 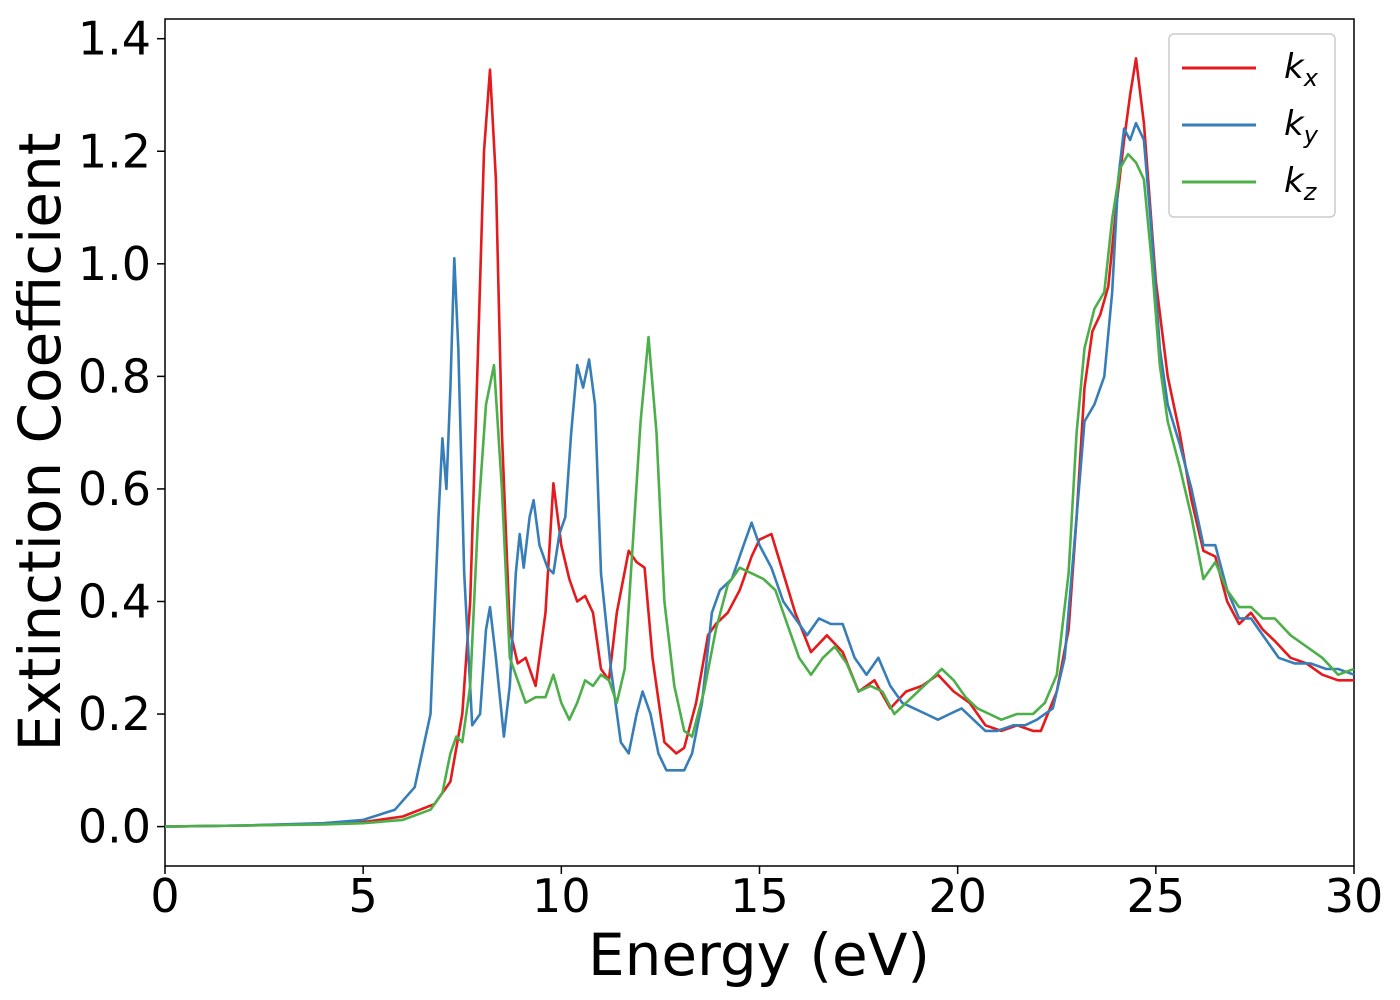 What do you see at coordinates (114, 376) in the screenshot?
I see `y-tick-label: 0.8` at bounding box center [114, 376].